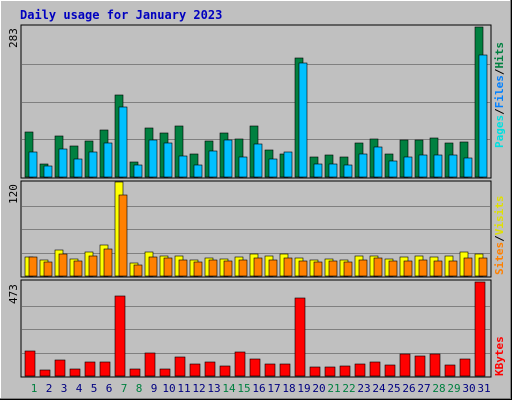  I want to click on legend-visits: Visits, so click(499, 216).